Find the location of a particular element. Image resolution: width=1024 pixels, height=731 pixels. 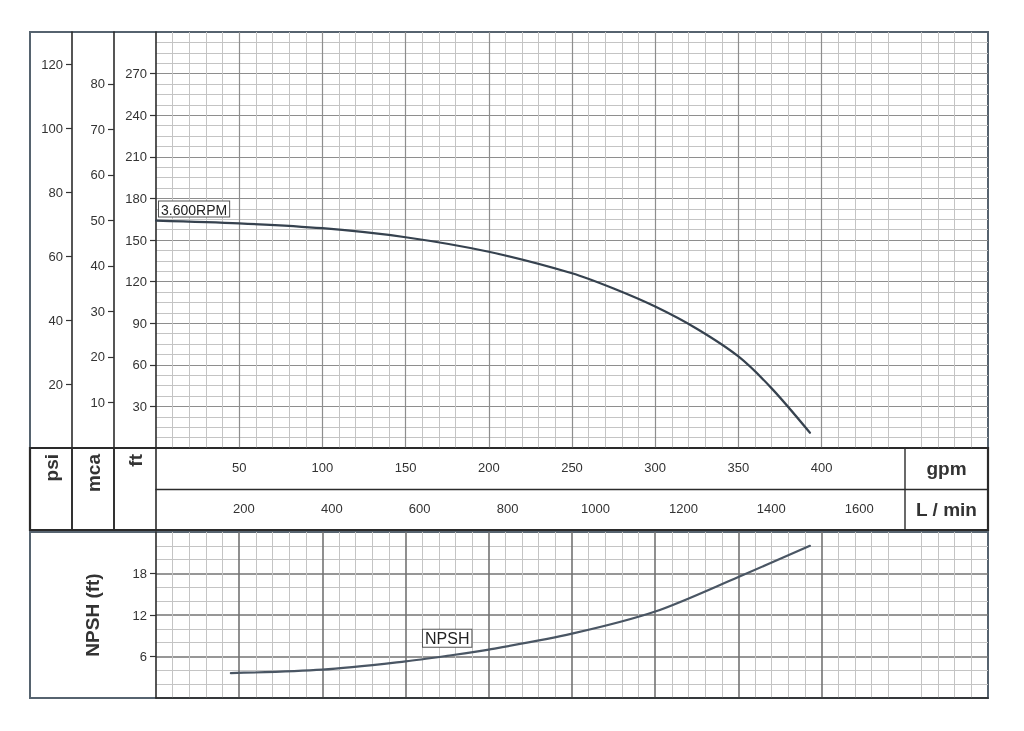

series-label: NPSH is located at coordinates (447, 639).